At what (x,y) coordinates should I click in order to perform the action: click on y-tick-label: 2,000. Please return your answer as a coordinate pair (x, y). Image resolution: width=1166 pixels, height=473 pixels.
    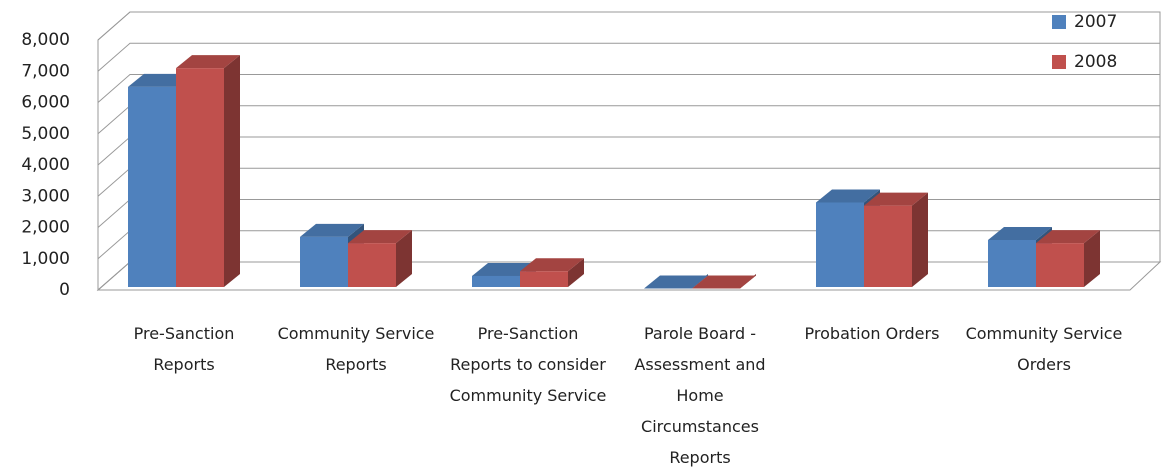
    Looking at the image, I should click on (45, 228).